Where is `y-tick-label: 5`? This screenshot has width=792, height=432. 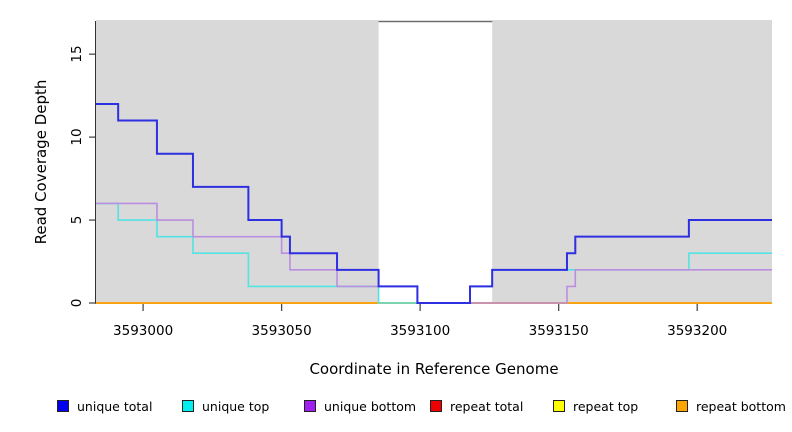 y-tick-label: 5 is located at coordinates (77, 220).